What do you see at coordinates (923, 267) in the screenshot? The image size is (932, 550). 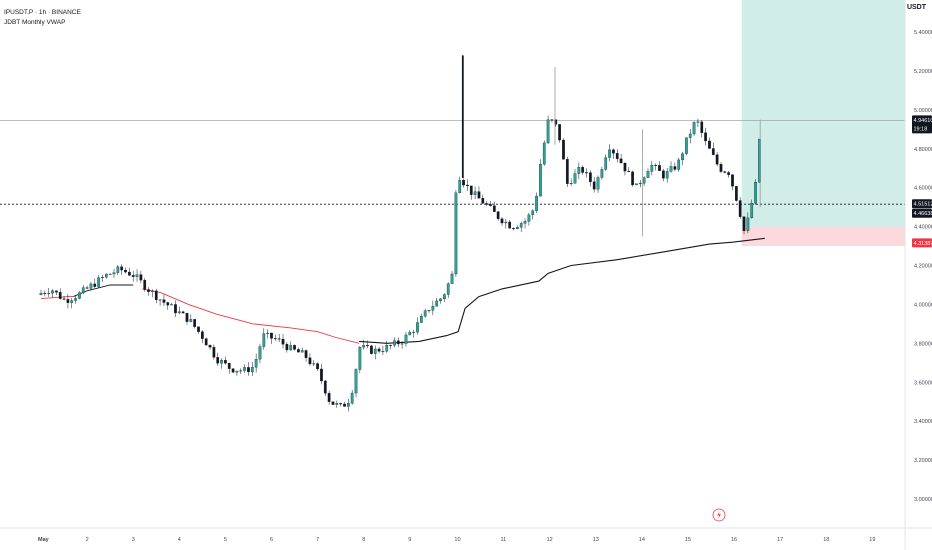 I see `price-tick-label: 4.20000` at bounding box center [923, 267].